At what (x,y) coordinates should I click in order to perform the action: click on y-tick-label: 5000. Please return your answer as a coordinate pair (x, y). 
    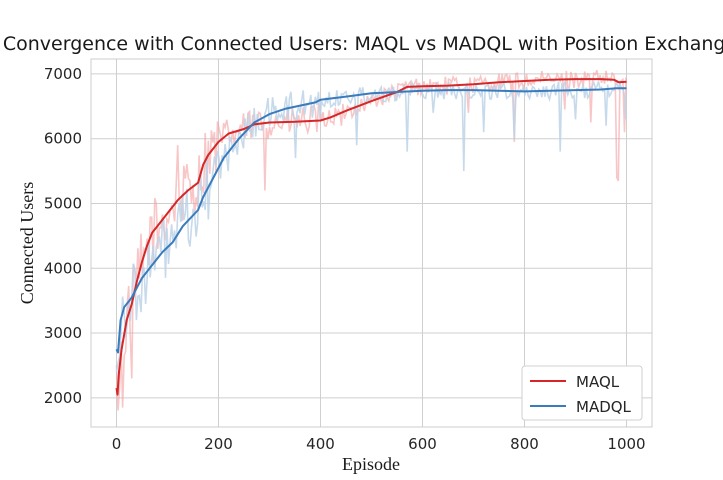
    Looking at the image, I should click on (63, 203).